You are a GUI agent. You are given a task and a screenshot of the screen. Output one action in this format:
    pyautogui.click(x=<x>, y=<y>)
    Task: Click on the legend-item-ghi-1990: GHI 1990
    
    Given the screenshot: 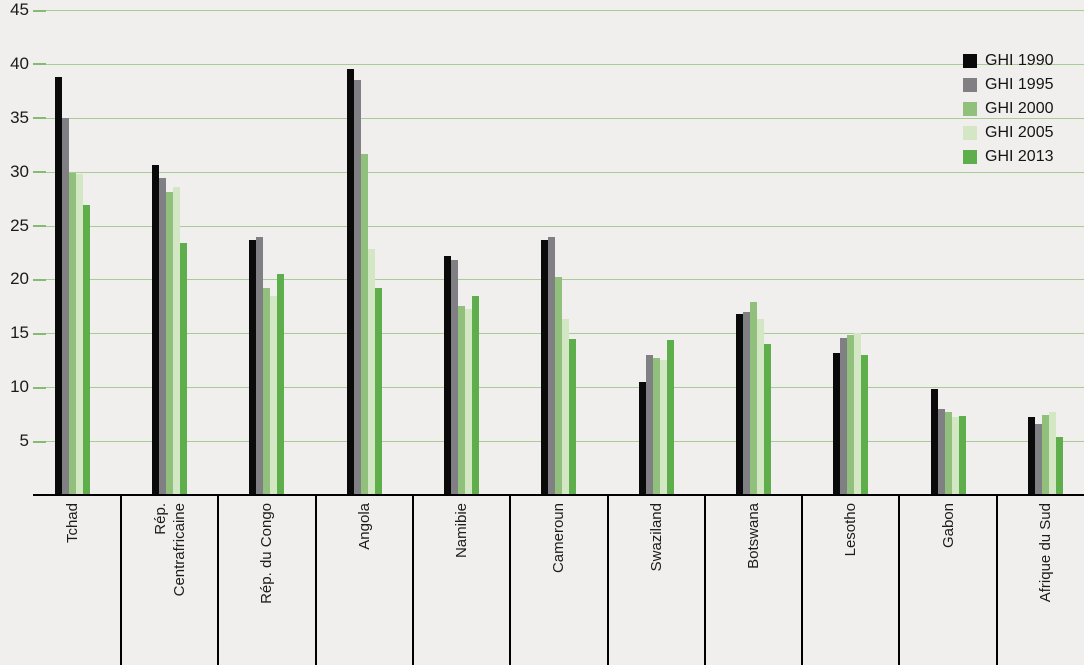 What is the action you would take?
    pyautogui.click(x=1008, y=61)
    